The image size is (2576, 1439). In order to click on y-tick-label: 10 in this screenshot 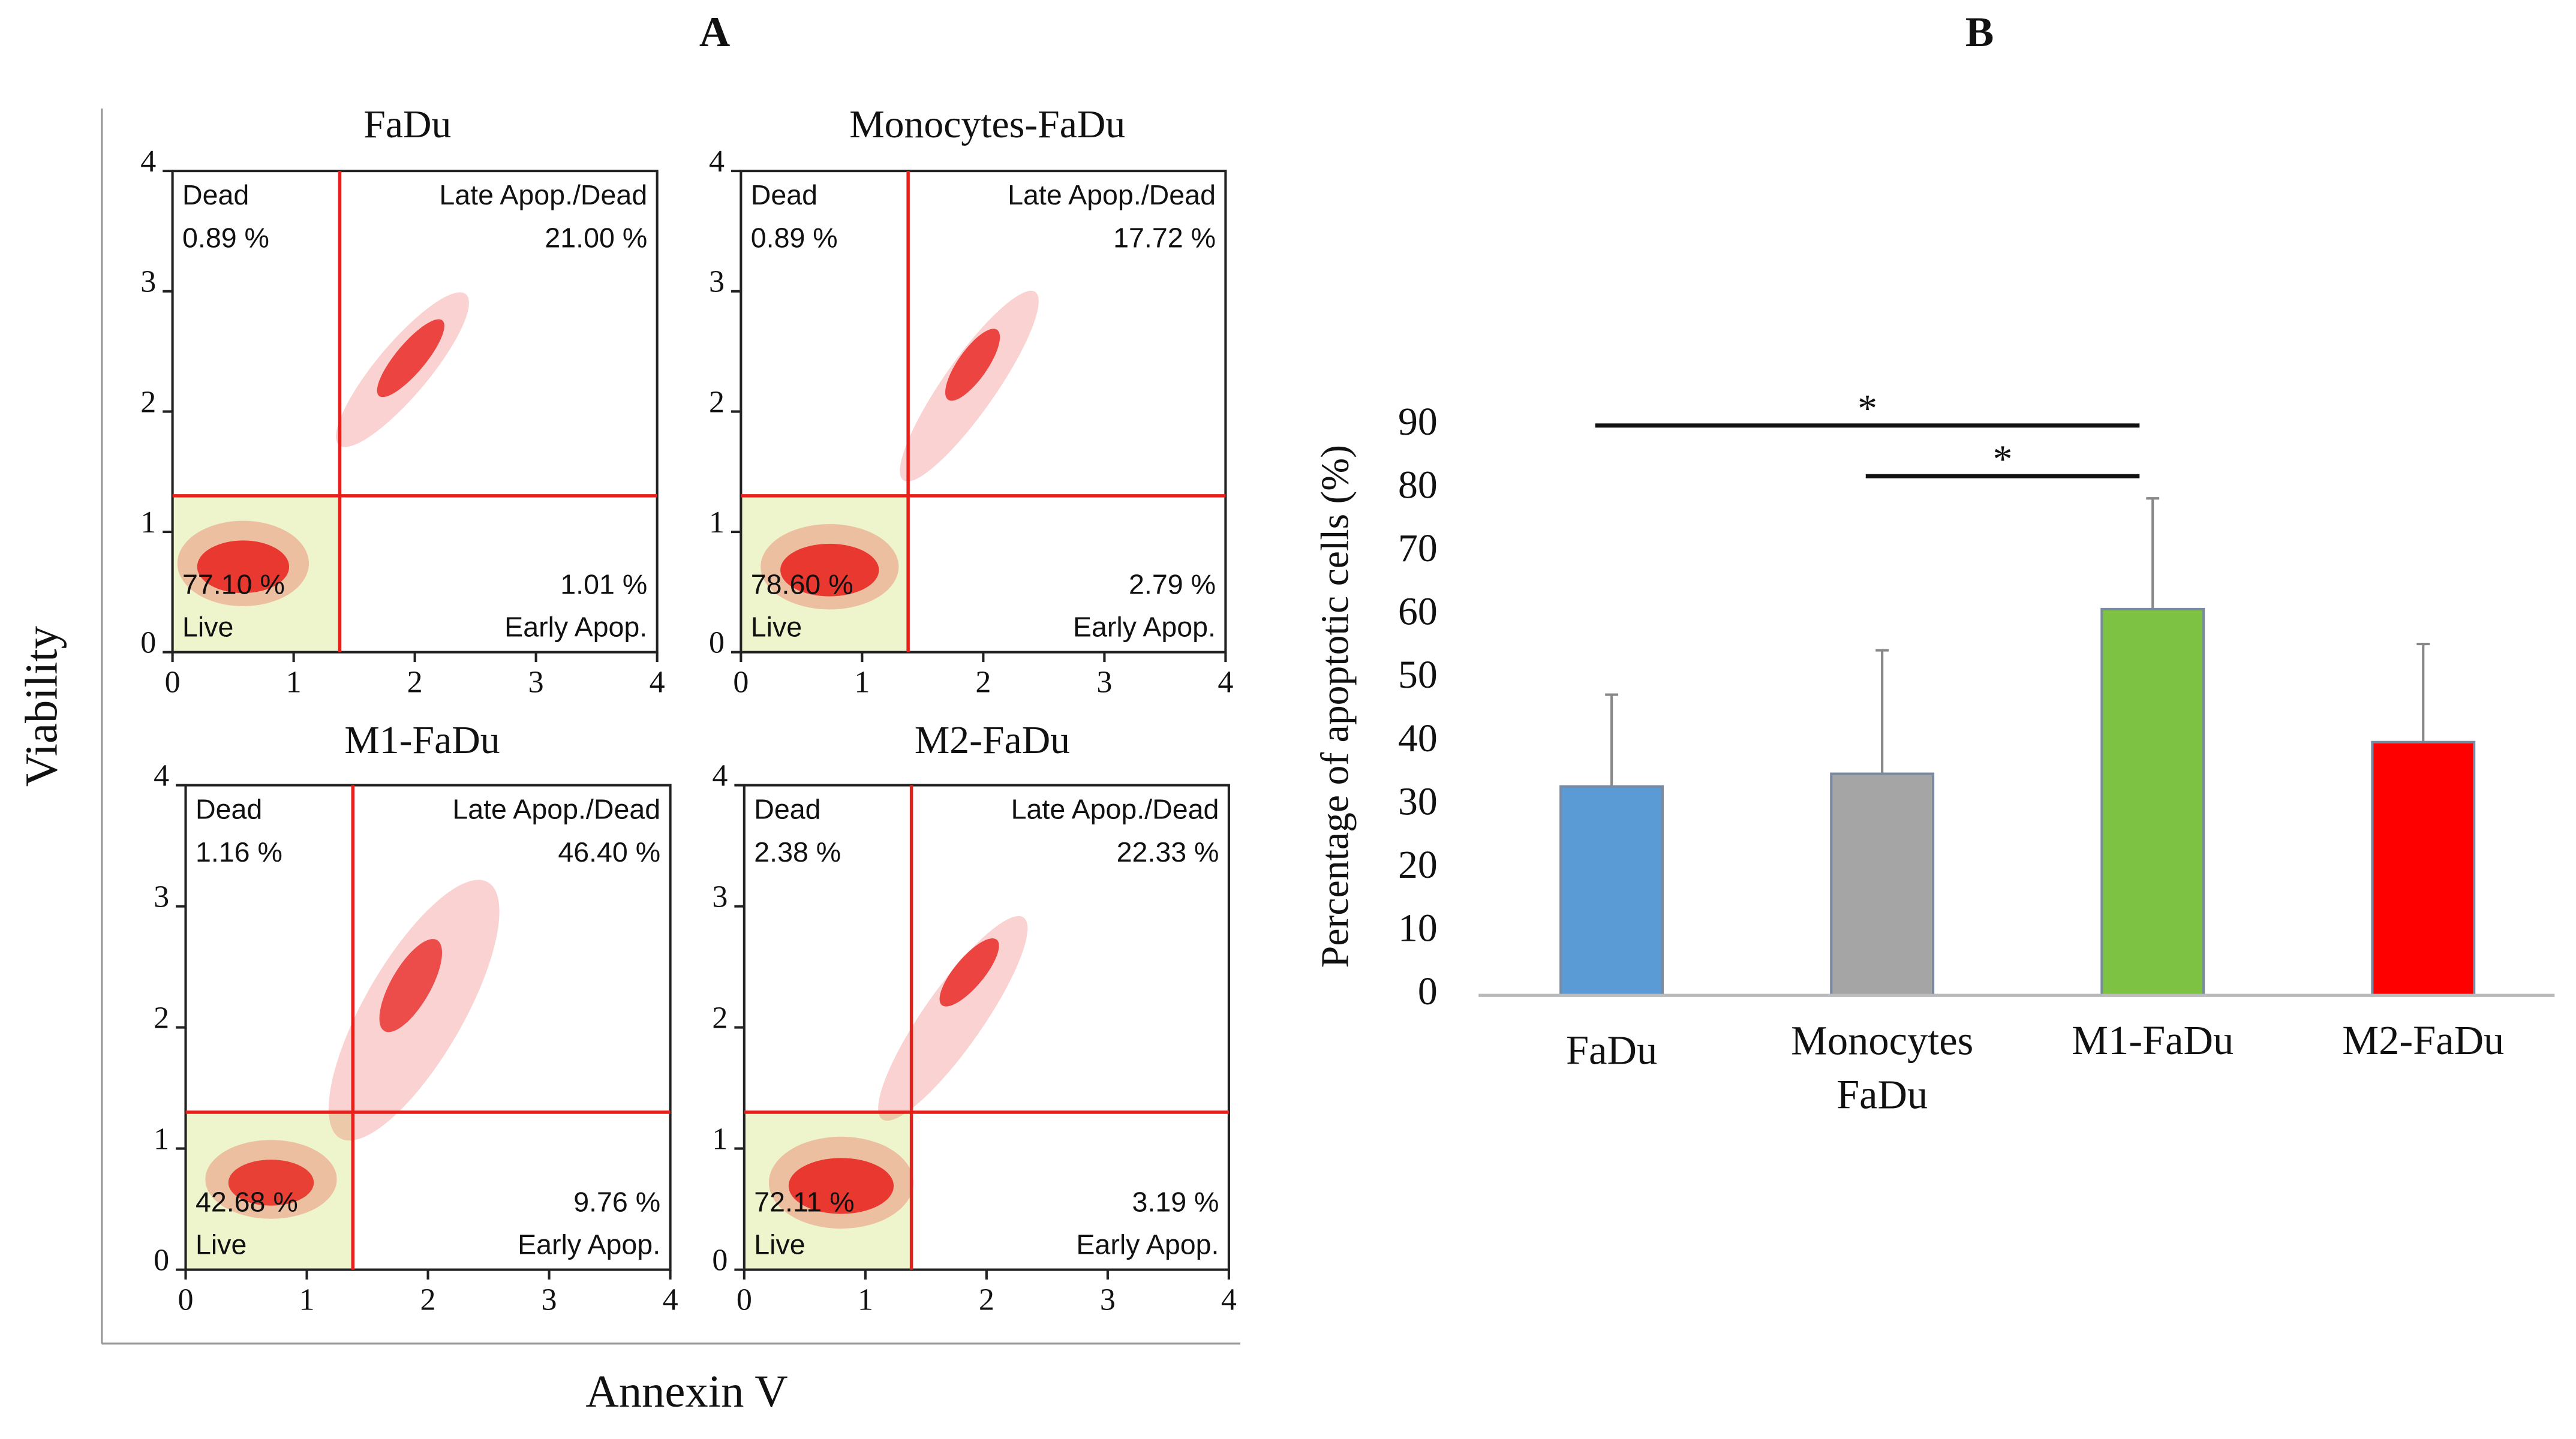, I will do `click(1418, 929)`.